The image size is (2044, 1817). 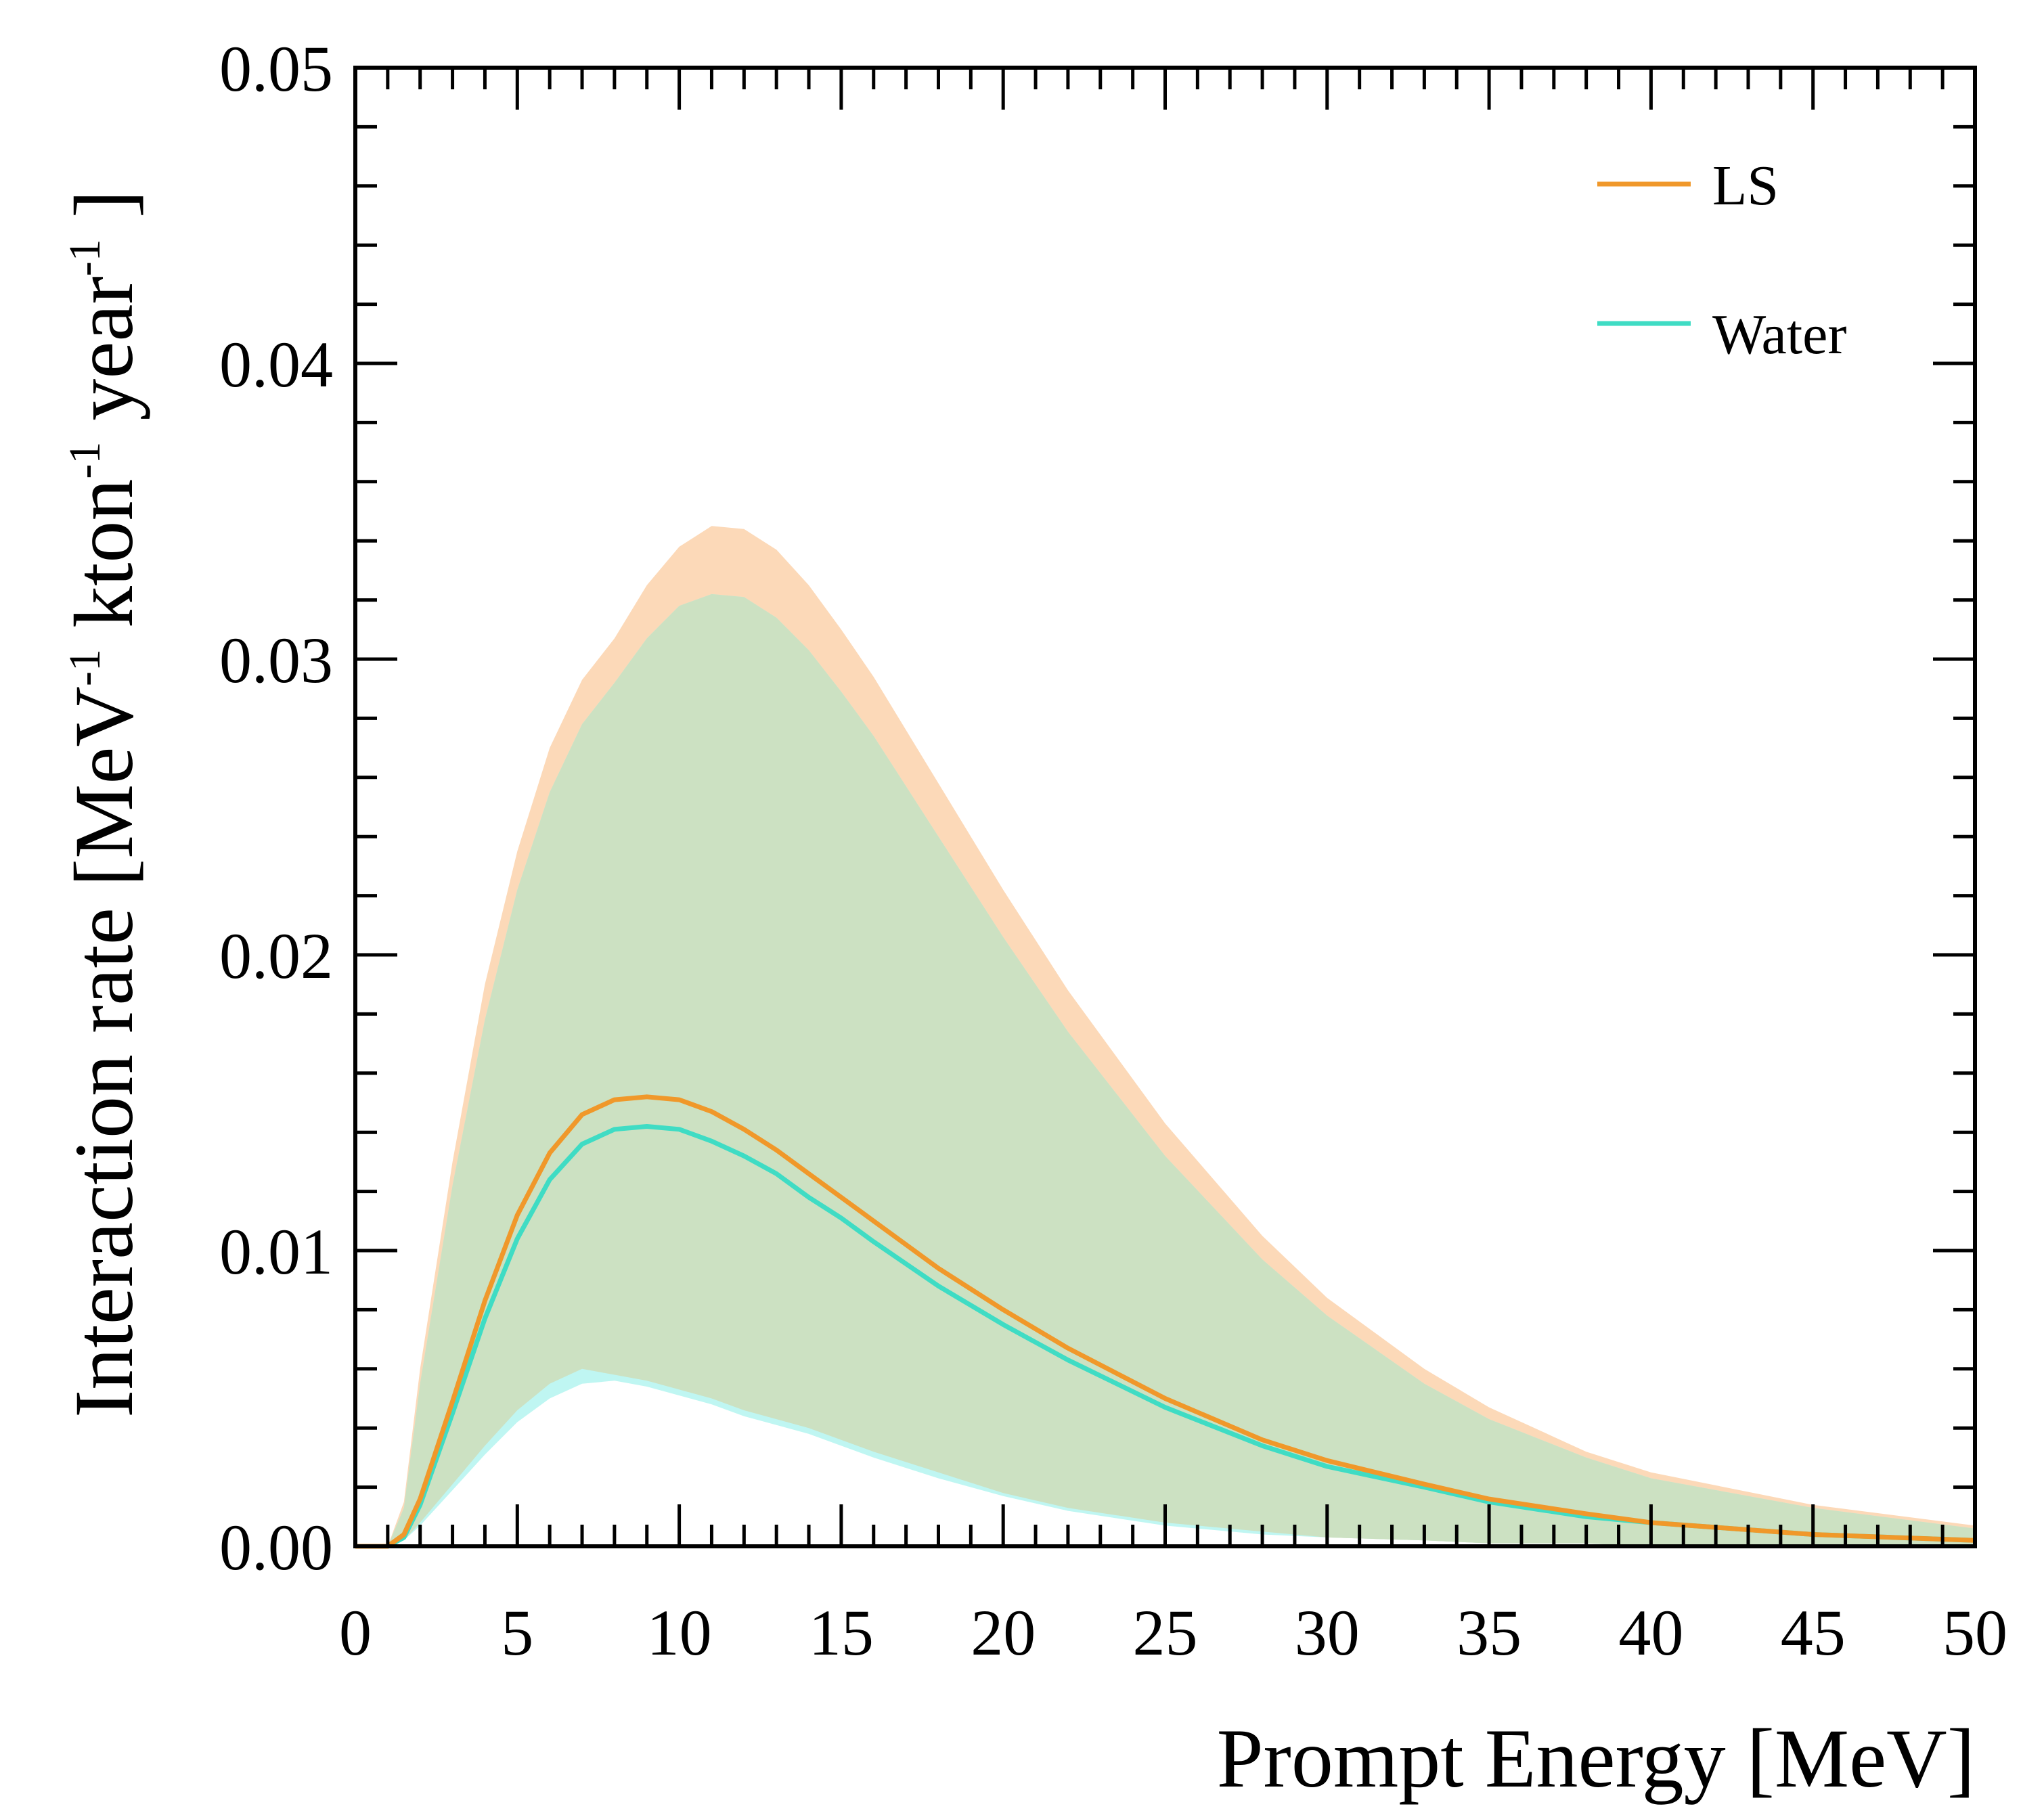 What do you see at coordinates (276, 956) in the screenshot?
I see `y-tick-label: 0.02` at bounding box center [276, 956].